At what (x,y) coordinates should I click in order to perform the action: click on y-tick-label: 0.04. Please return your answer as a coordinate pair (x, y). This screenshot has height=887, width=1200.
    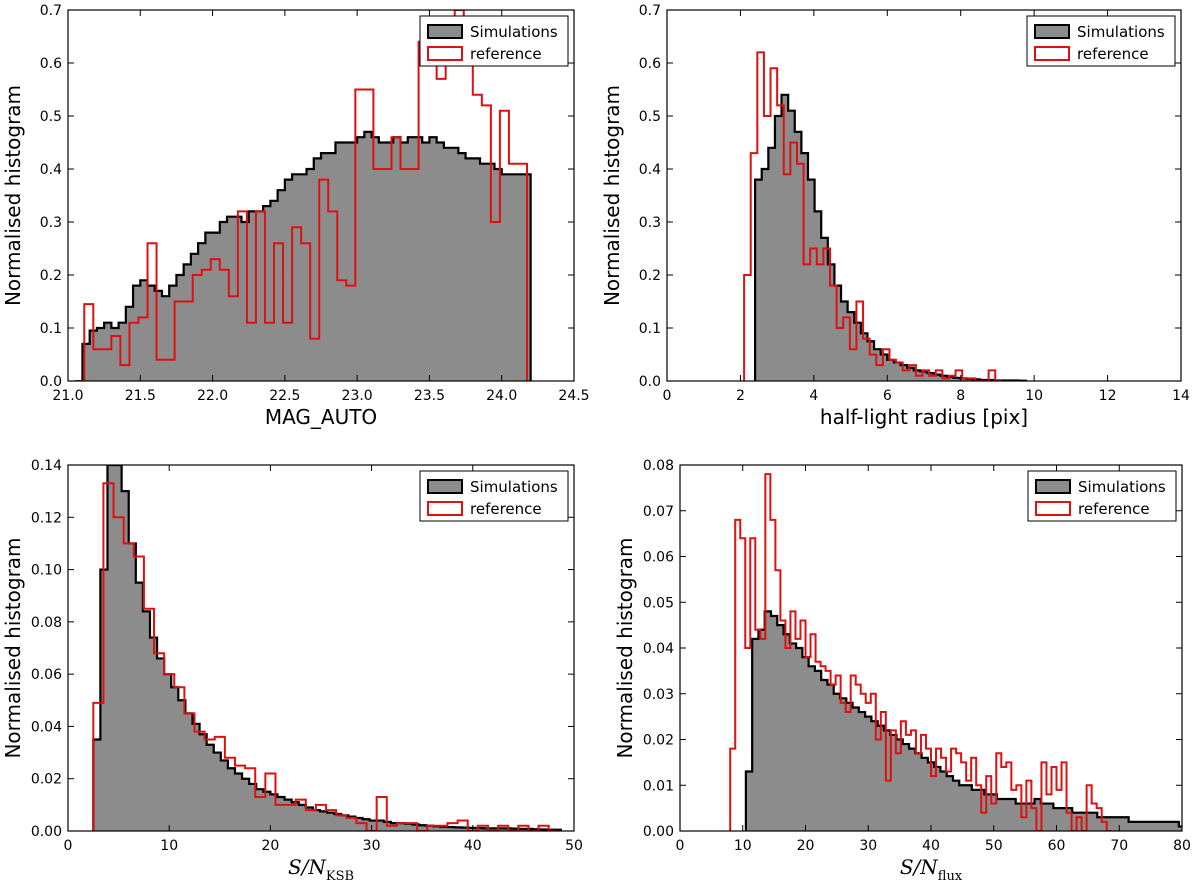
    Looking at the image, I should click on (46, 727).